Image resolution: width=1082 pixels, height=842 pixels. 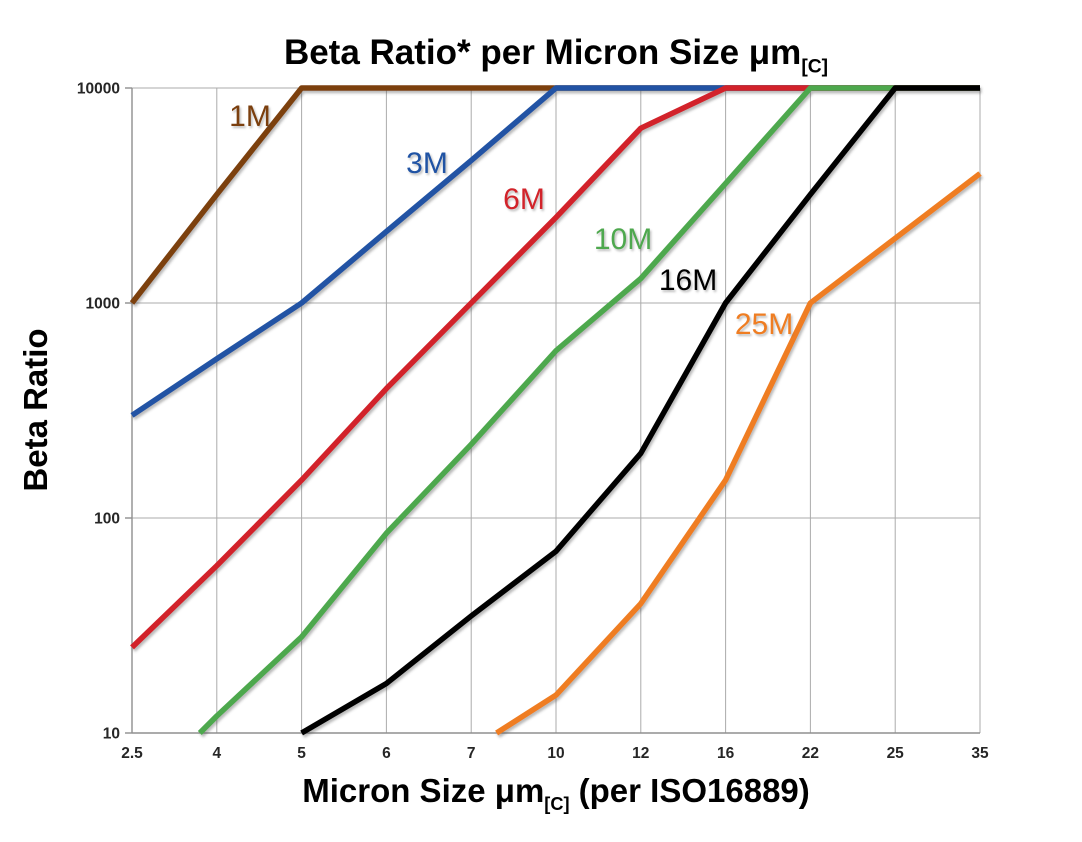 What do you see at coordinates (542, 52) in the screenshot?
I see `chart-title-text: Beta Ratio* per Micron Size μm` at bounding box center [542, 52].